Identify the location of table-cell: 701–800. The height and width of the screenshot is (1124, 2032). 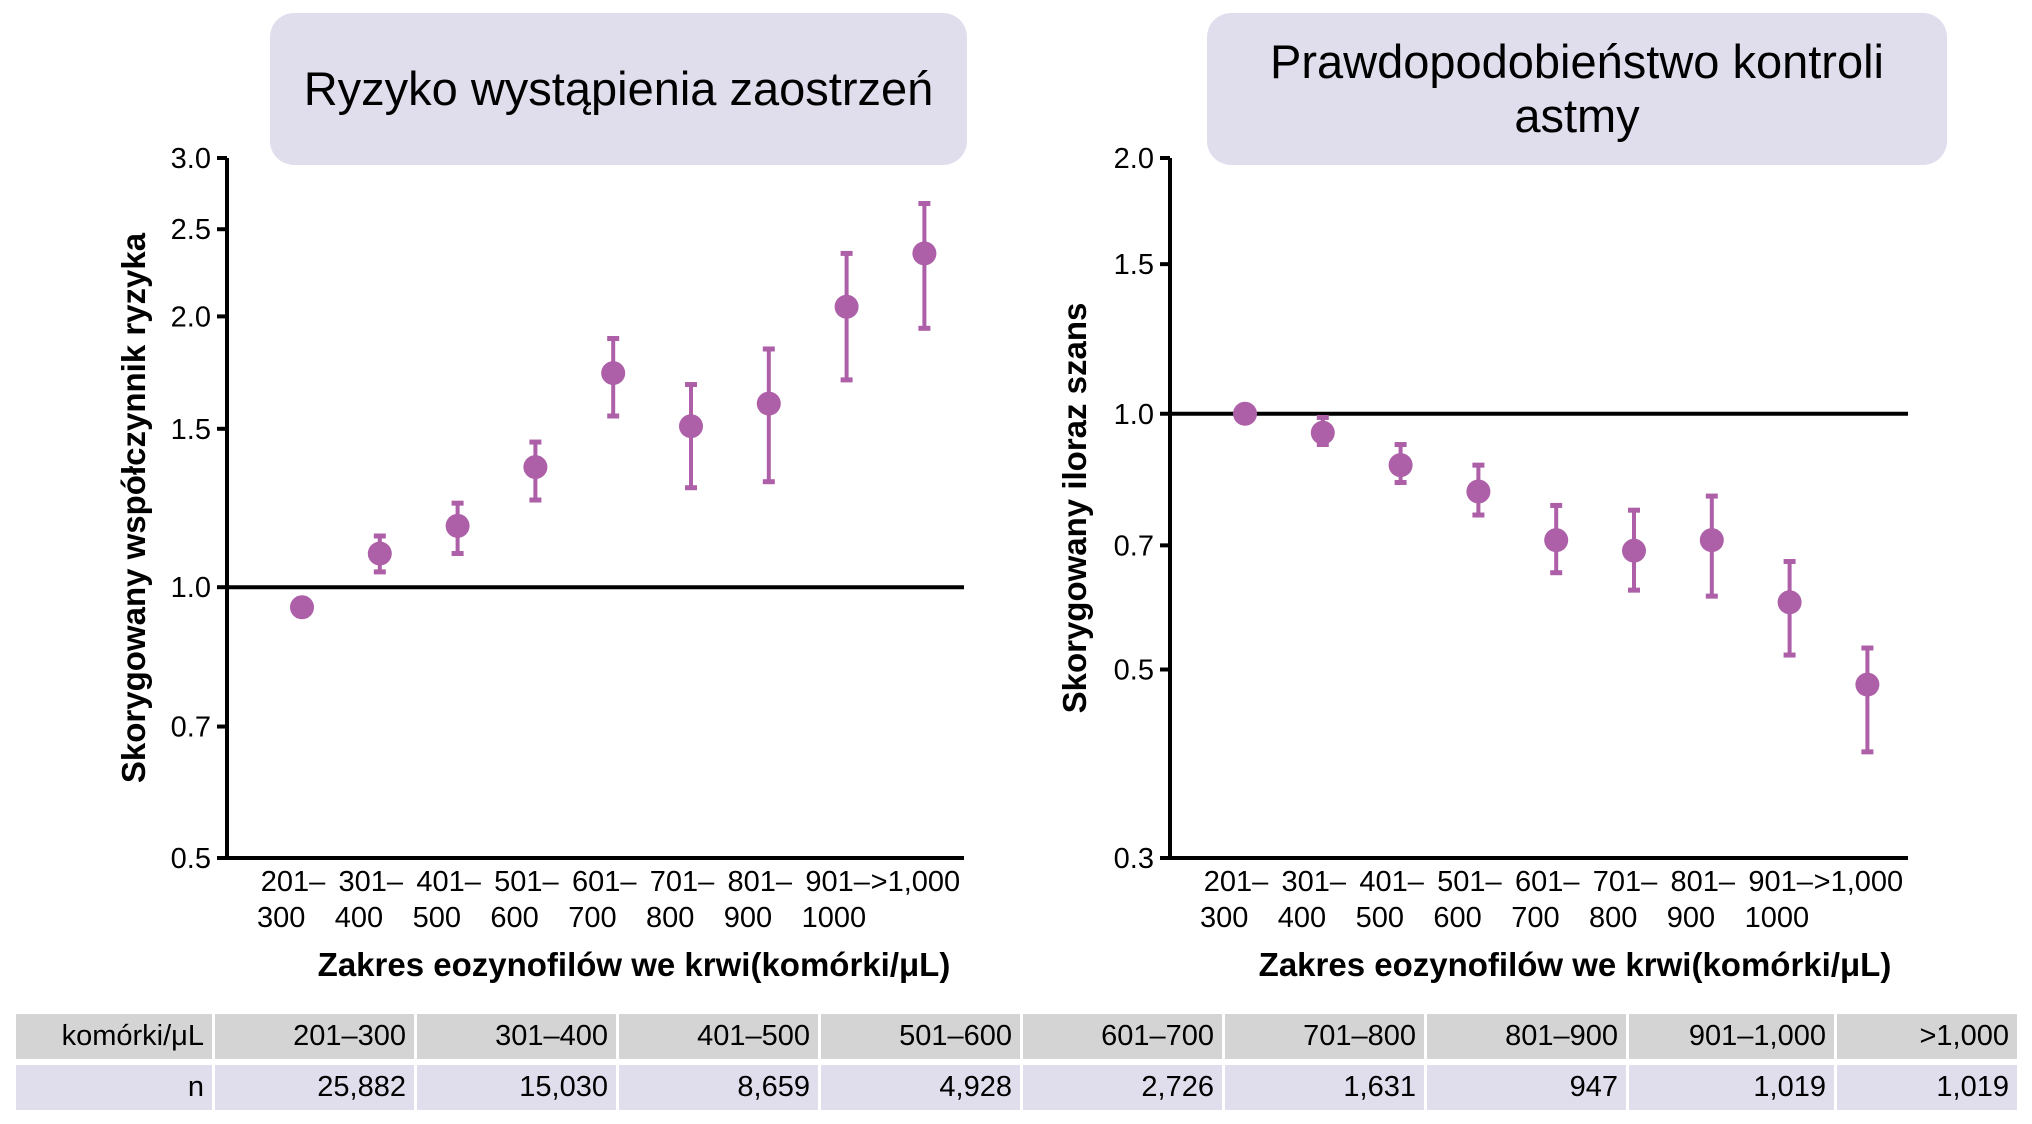
(1324, 1036).